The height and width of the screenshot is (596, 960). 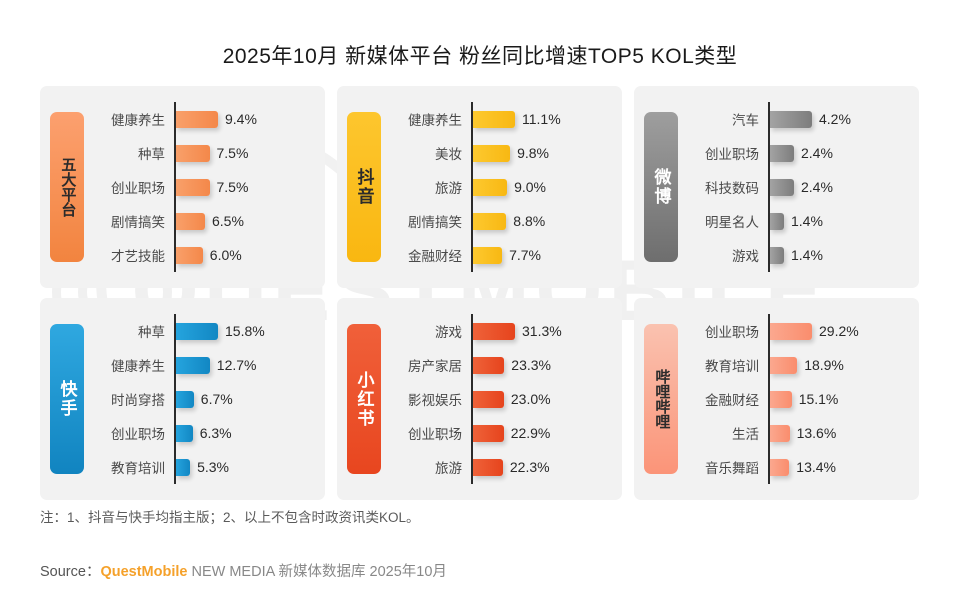 I want to click on source-brand: QuestMobile, so click(x=144, y=572).